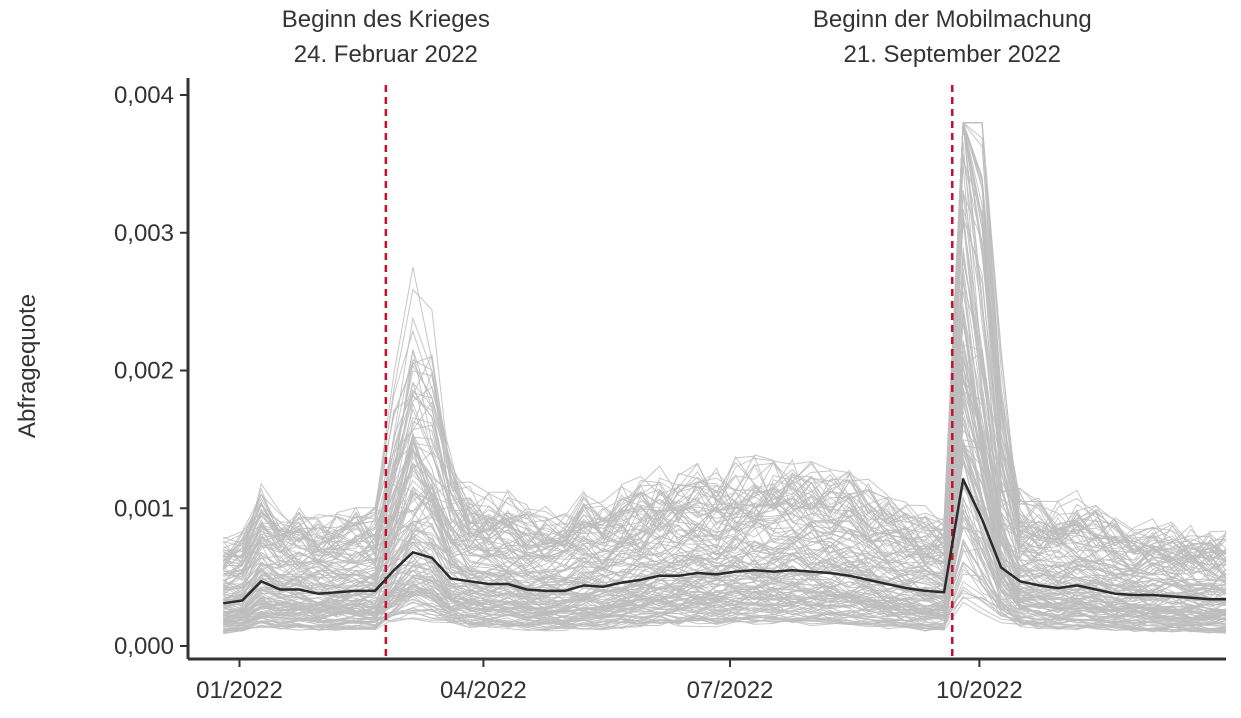 This screenshot has height=718, width=1241. I want to click on y-tick-label: 0,002, so click(144, 371).